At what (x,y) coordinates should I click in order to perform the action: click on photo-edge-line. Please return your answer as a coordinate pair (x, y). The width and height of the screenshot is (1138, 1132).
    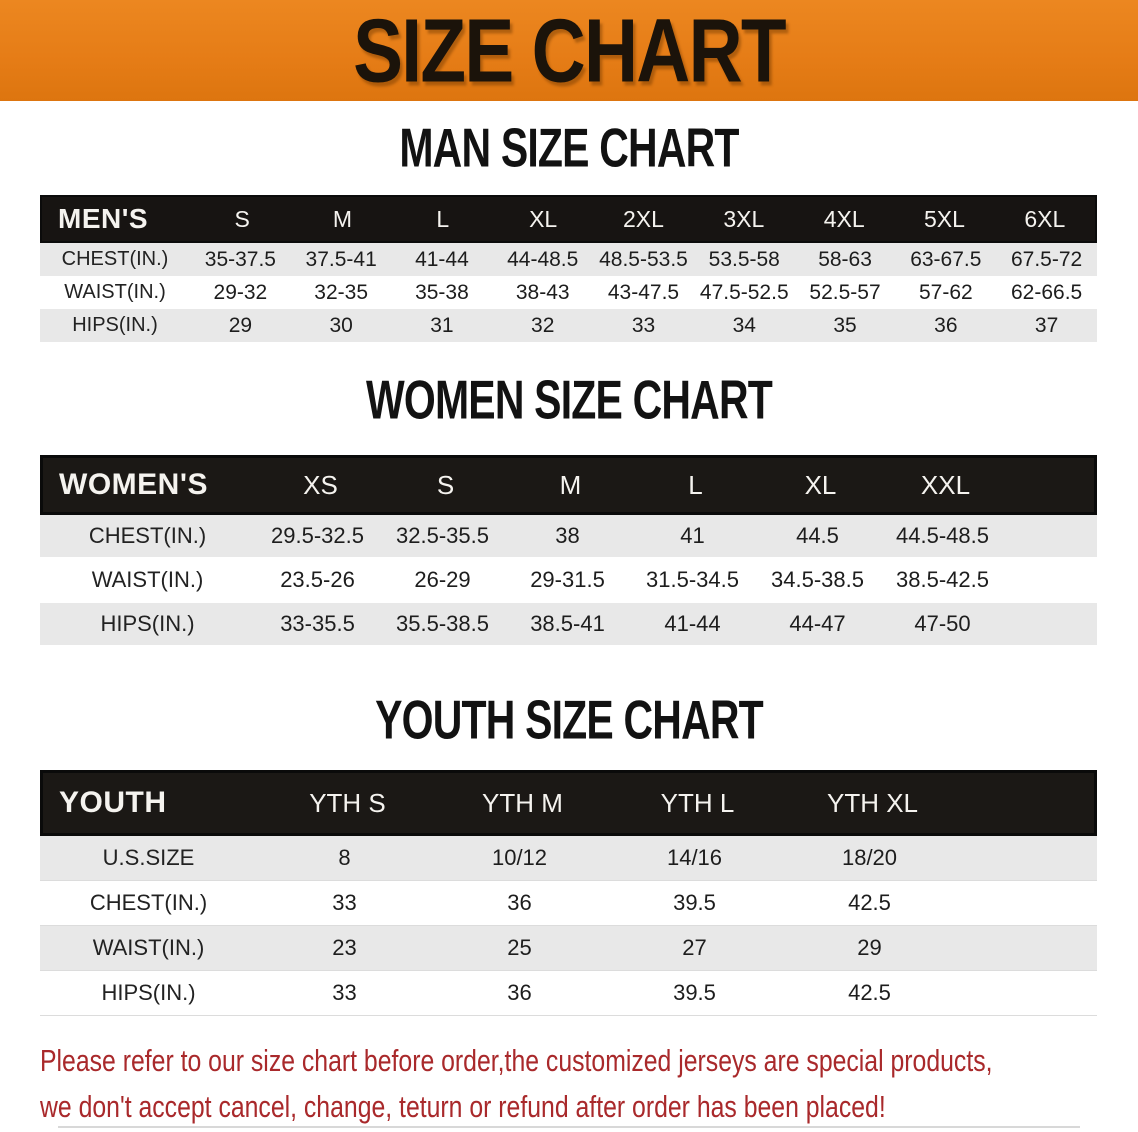
    Looking at the image, I should click on (569, 1127).